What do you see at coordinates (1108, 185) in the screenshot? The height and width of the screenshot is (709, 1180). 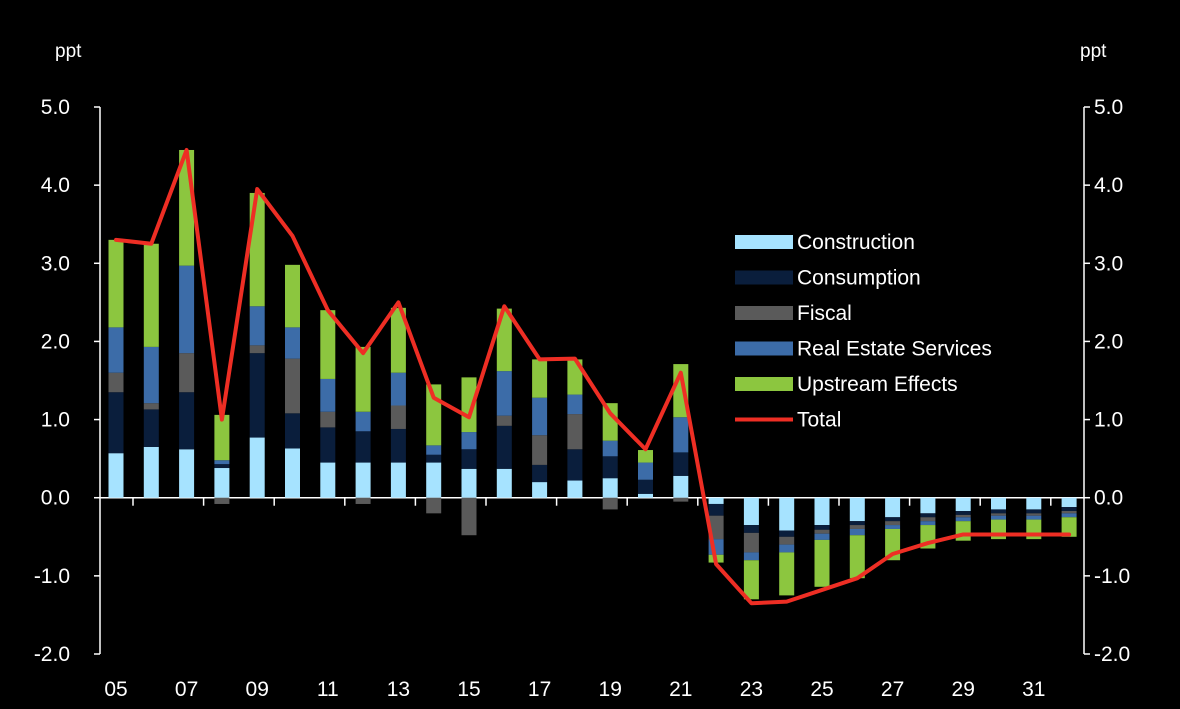 I see `right-y-tick-label: 4.0` at bounding box center [1108, 185].